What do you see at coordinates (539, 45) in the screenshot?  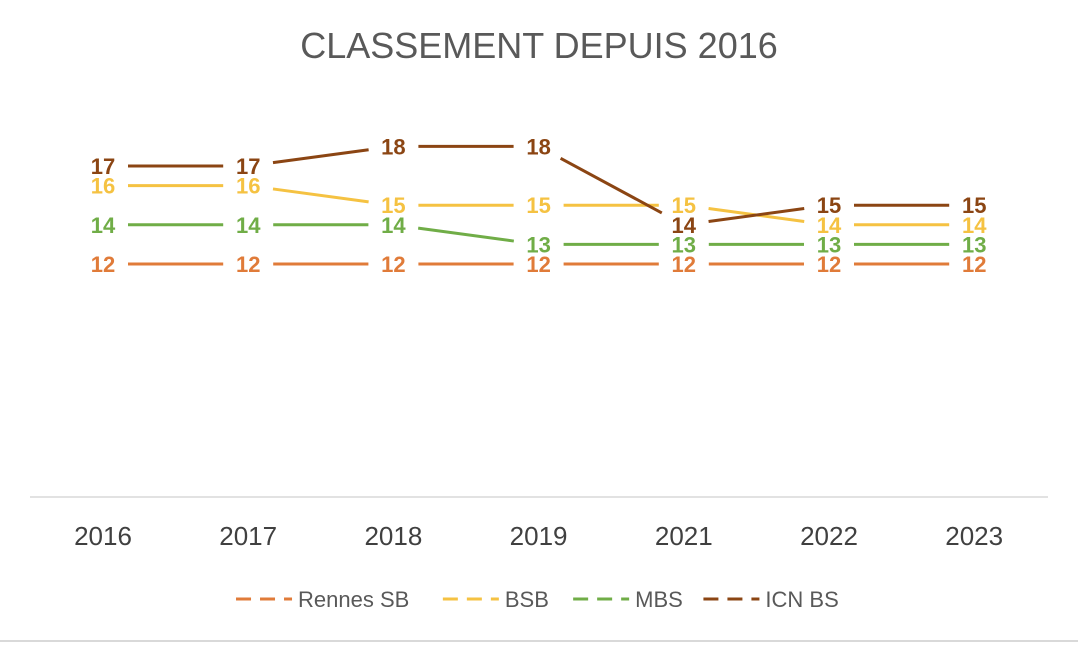 I see `chart-title: CLASSEMENT DEPUIS 2016` at bounding box center [539, 45].